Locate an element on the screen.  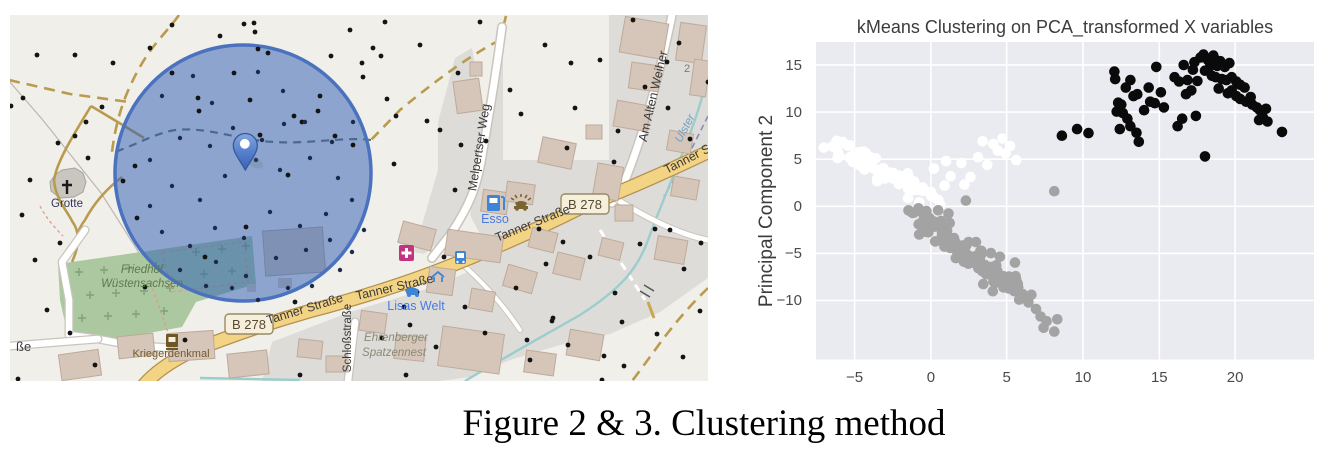
svg-text: 2 is located at coordinates (687, 69).